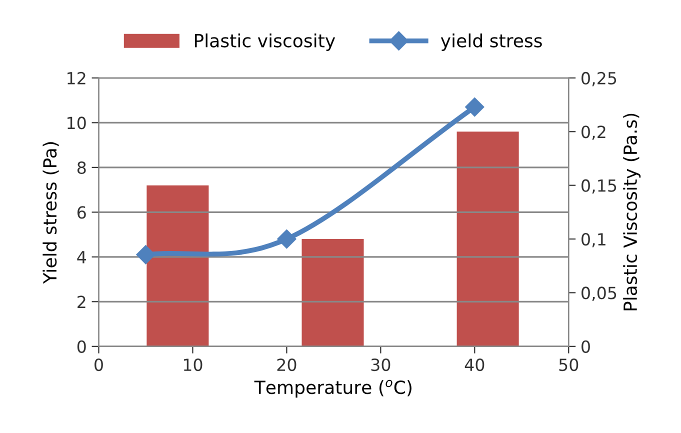 This screenshot has height=433, width=681. I want to click on x-axis-title: Temperature ($^{o}$C), so click(333, 389).